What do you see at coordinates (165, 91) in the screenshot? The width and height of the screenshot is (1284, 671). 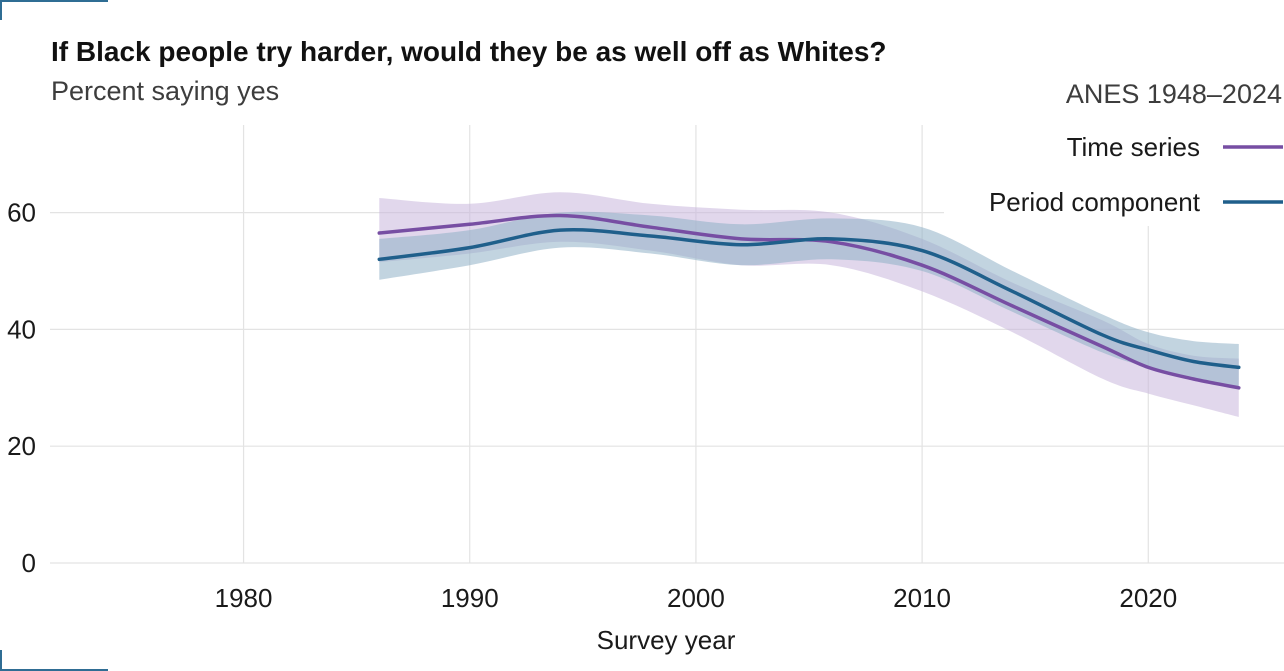 I see `chart-subtitle: Percent saying yes` at bounding box center [165, 91].